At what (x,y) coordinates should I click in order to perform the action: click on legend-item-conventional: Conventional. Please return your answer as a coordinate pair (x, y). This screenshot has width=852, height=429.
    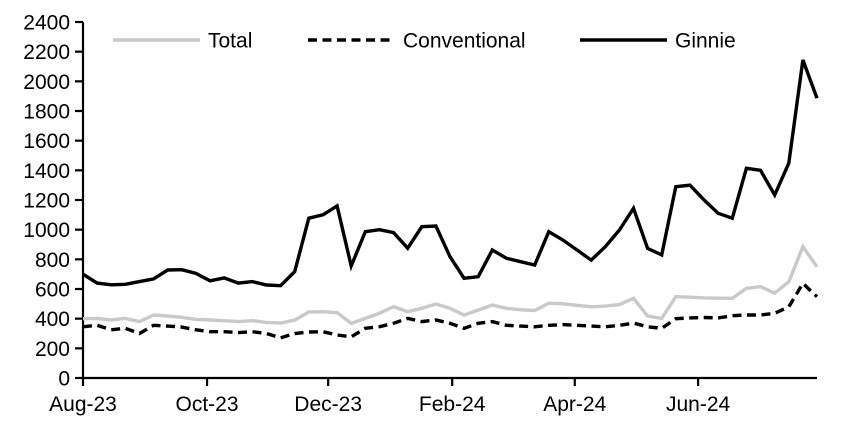
    Looking at the image, I should click on (417, 41).